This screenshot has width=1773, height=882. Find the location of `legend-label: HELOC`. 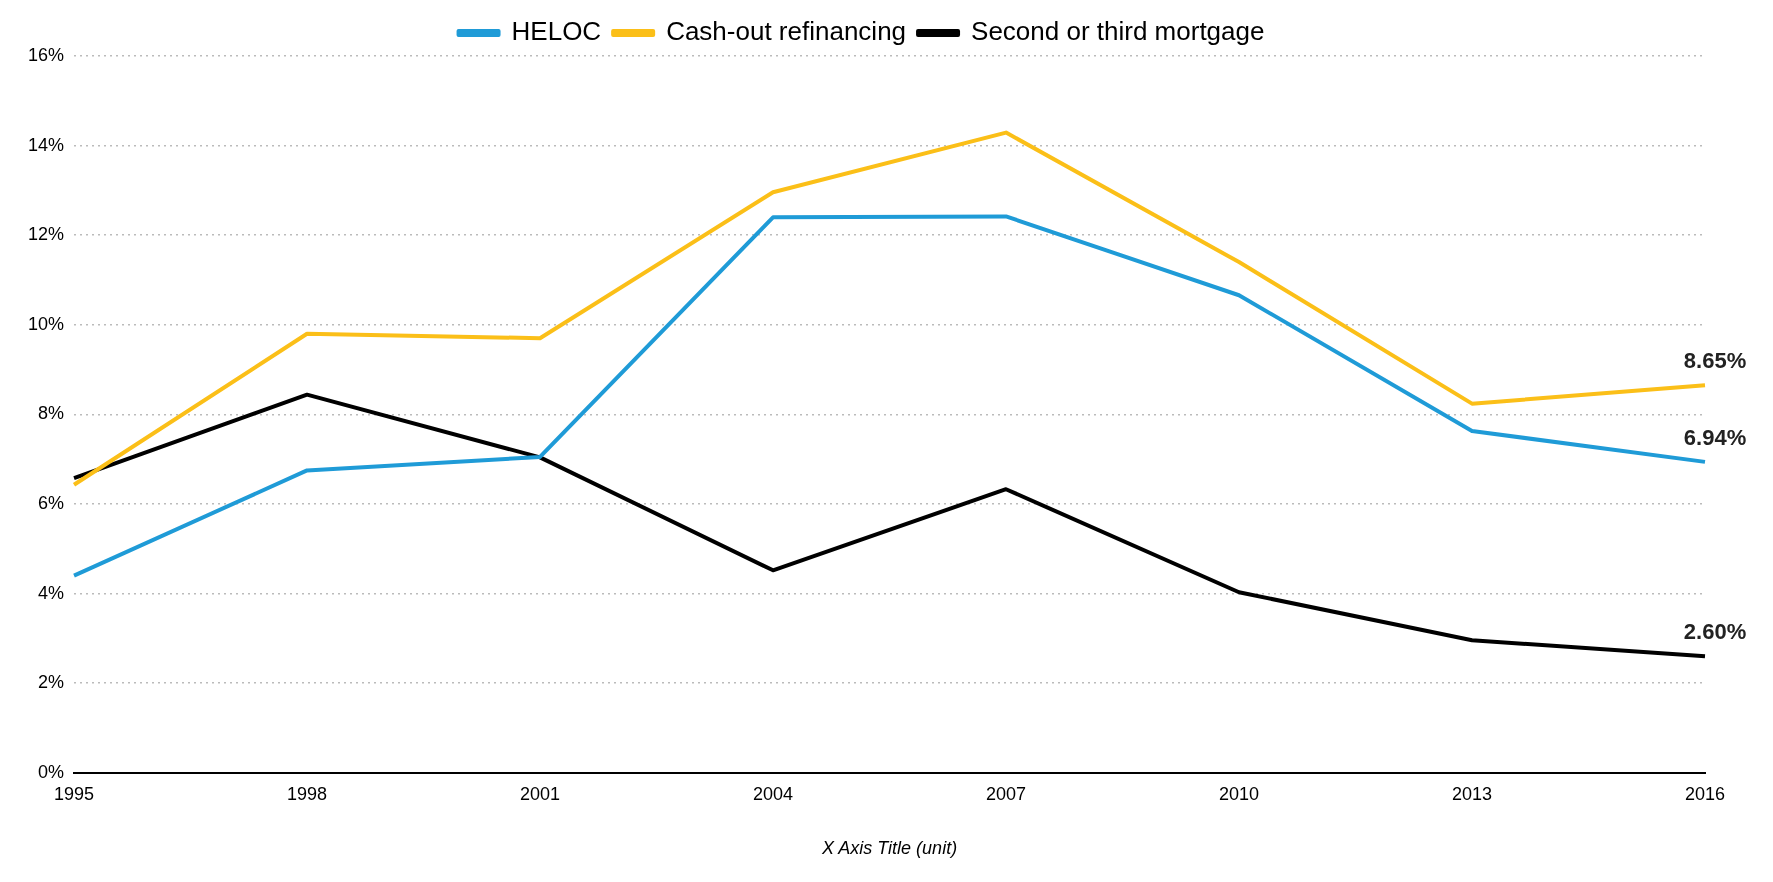

legend-label: HELOC is located at coordinates (556, 31).